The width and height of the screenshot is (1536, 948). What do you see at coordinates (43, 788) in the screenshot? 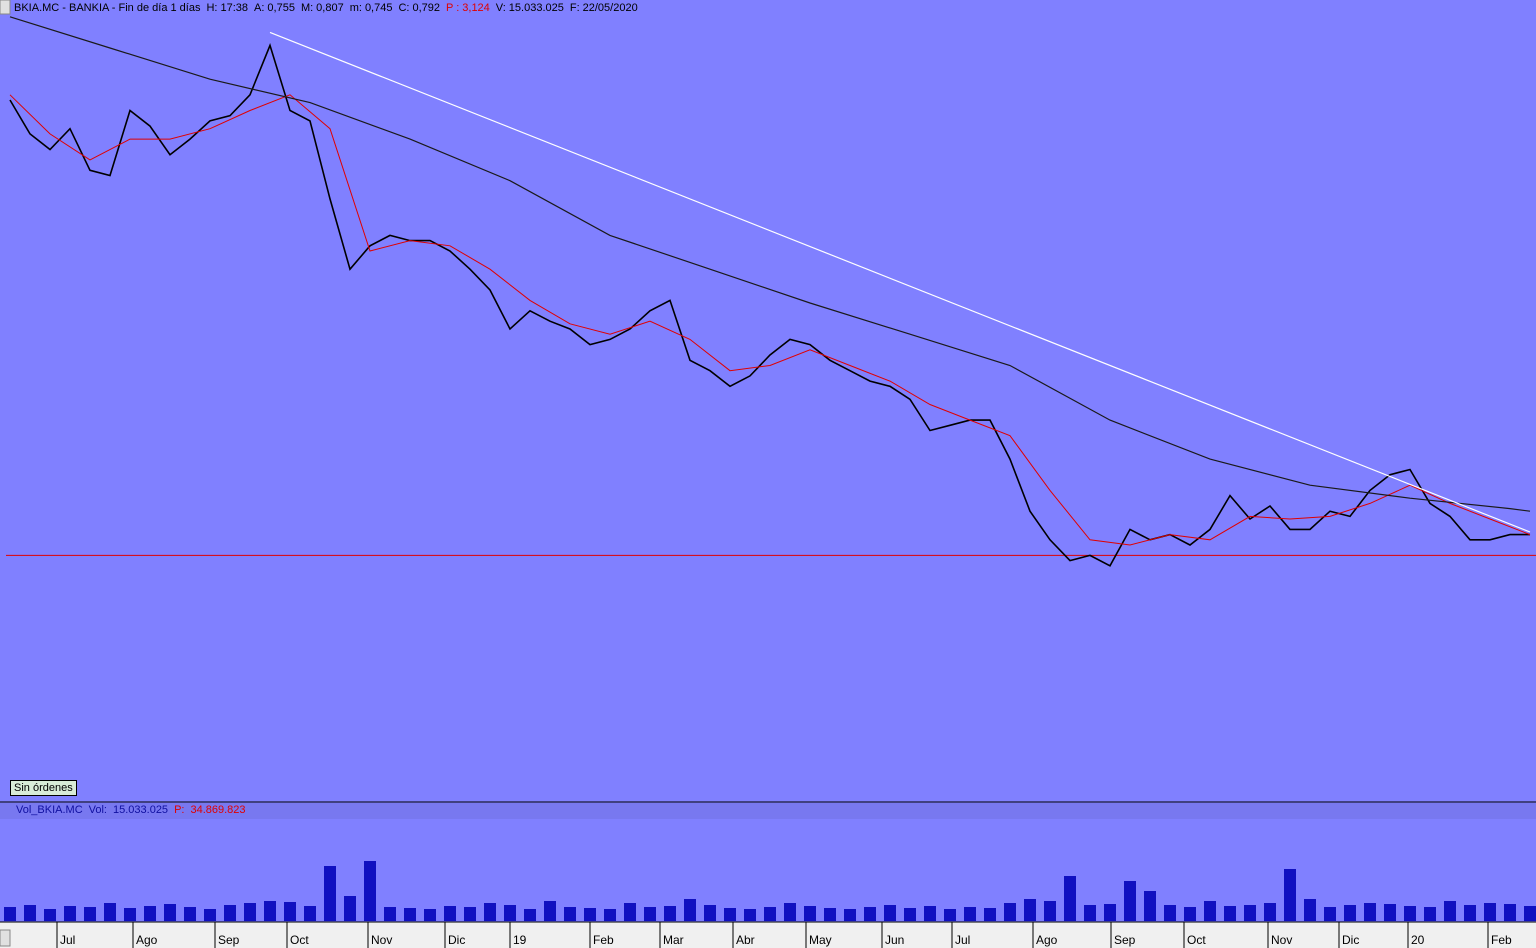
I see `orders-button: Sin órdenes` at bounding box center [43, 788].